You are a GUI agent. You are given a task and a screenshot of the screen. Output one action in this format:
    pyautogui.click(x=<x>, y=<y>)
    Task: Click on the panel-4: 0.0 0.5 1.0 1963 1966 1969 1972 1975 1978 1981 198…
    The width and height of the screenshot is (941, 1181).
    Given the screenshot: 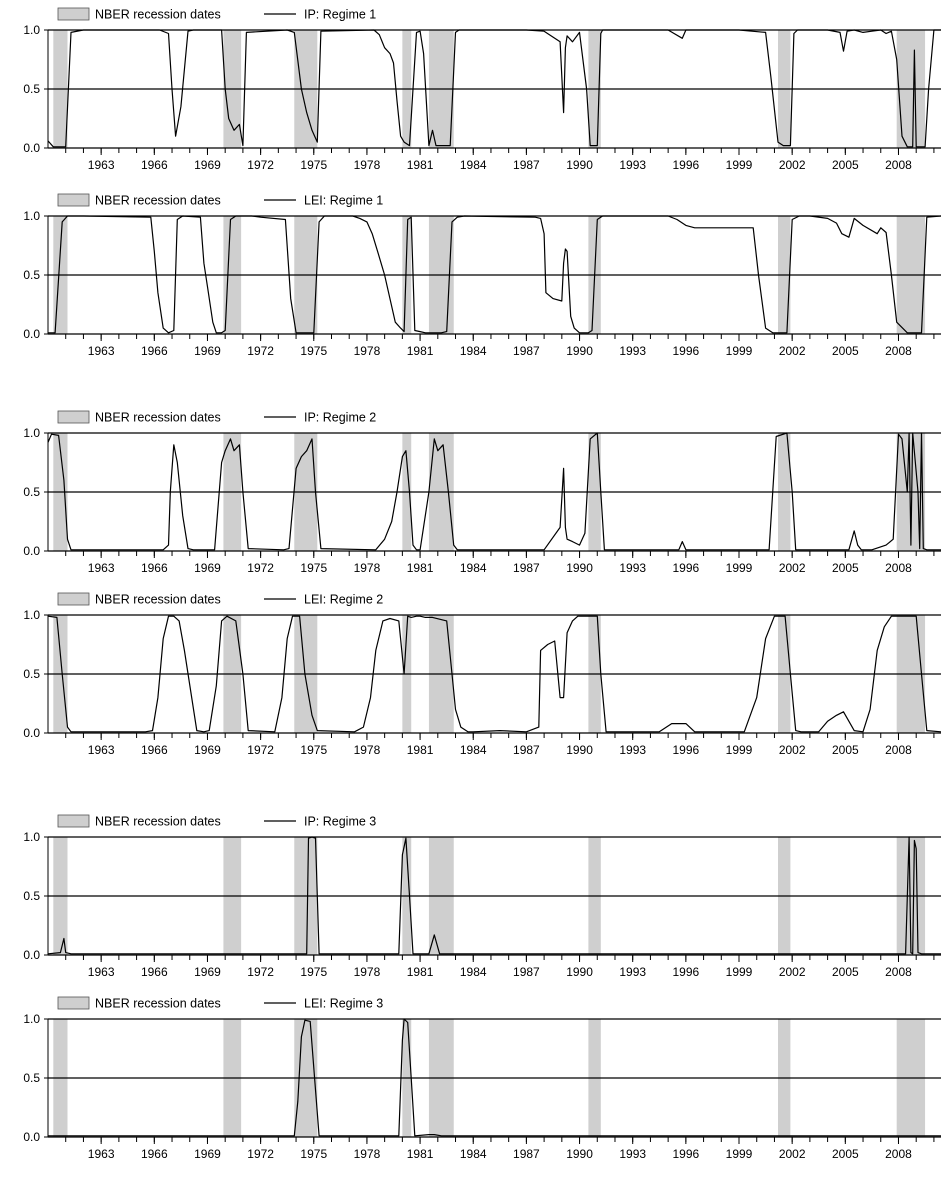 What is the action you would take?
    pyautogui.click(x=482, y=674)
    